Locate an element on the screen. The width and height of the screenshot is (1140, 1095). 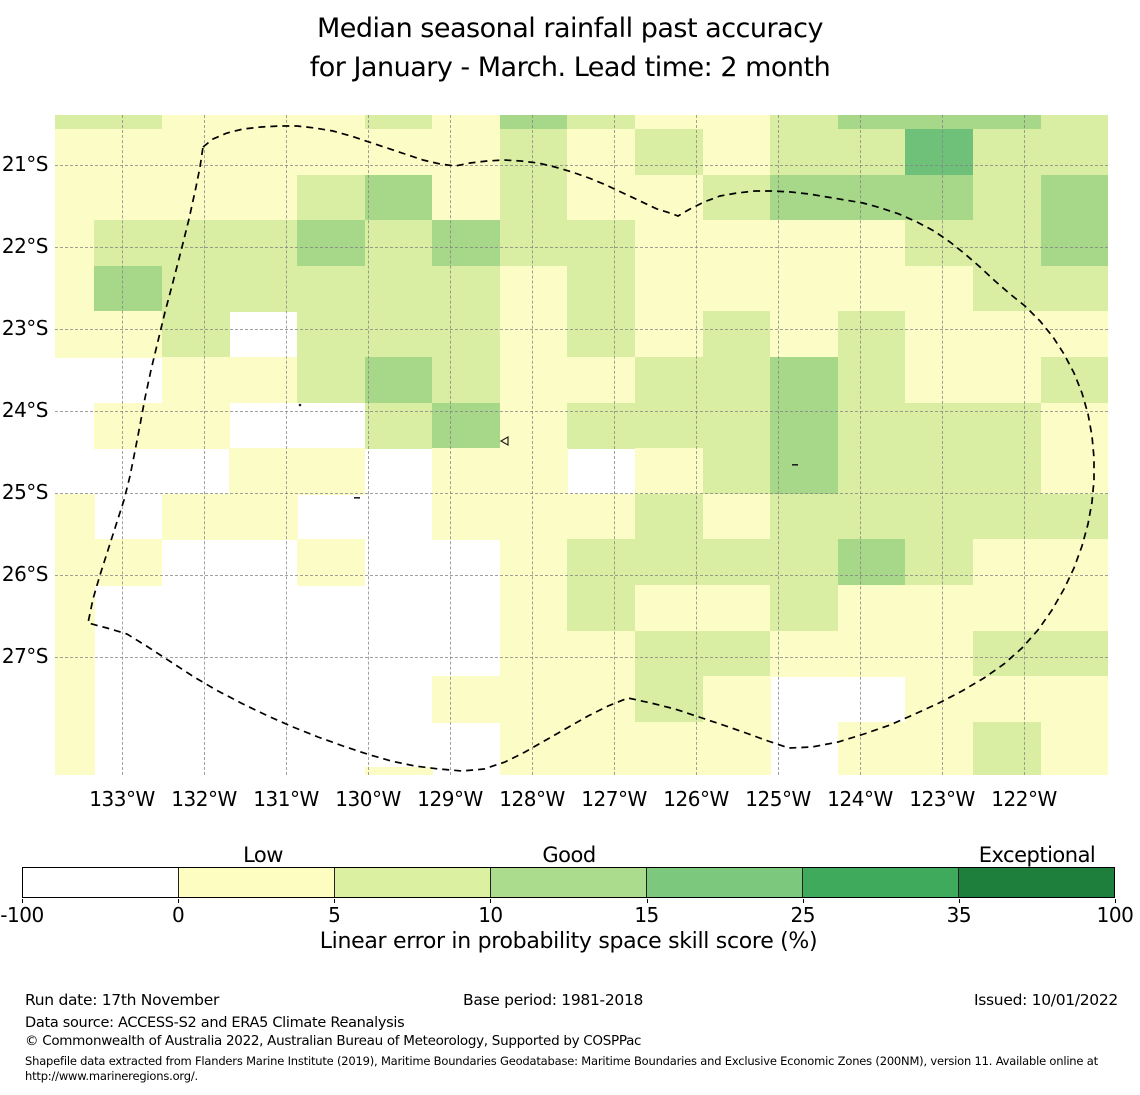
lon-tick-label: 133°W is located at coordinates (122, 799).